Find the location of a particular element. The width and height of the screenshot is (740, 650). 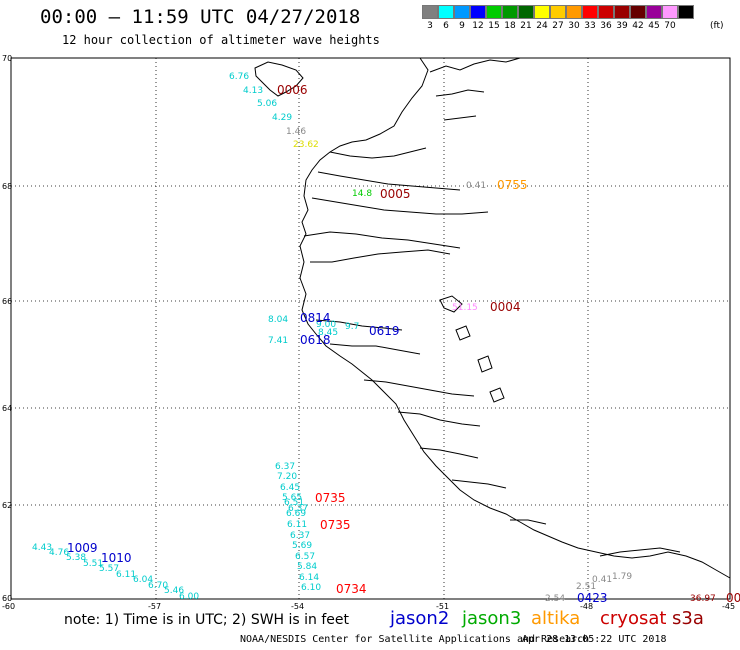

wave-height-label: 7.20 is located at coordinates (287, 477).